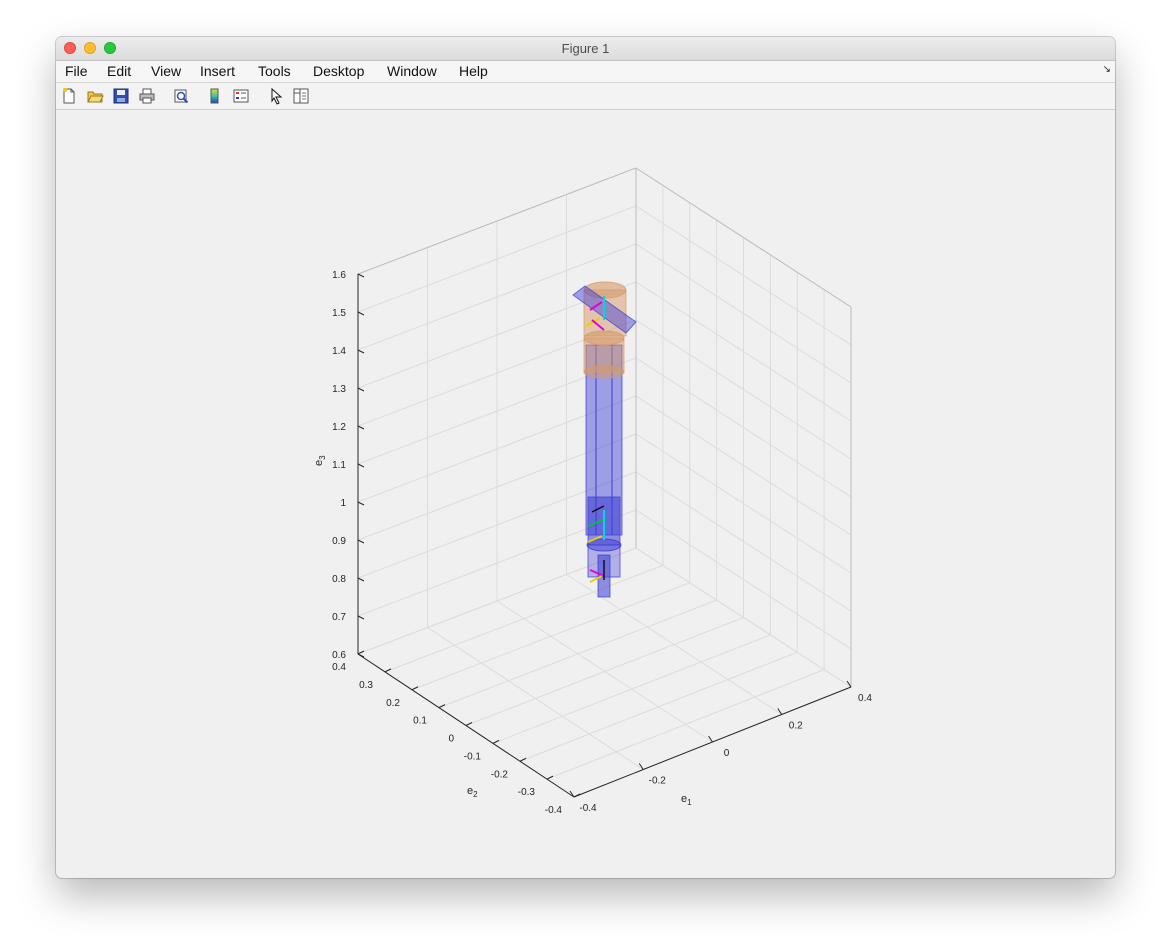  What do you see at coordinates (339, 667) in the screenshot?
I see `e2-tick-label: 0.4` at bounding box center [339, 667].